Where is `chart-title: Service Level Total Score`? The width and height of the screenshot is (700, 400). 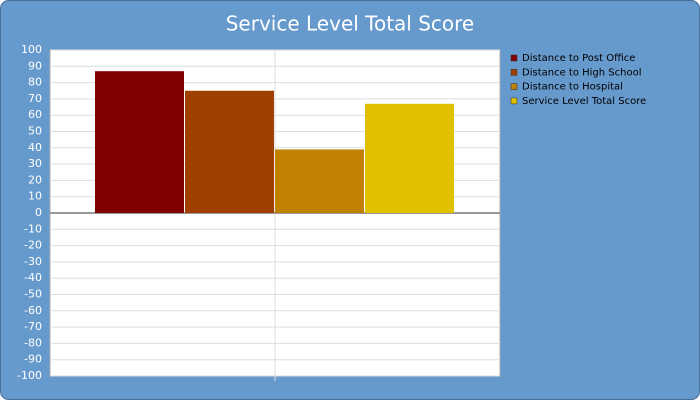
chart-title: Service Level Total Score is located at coordinates (350, 24).